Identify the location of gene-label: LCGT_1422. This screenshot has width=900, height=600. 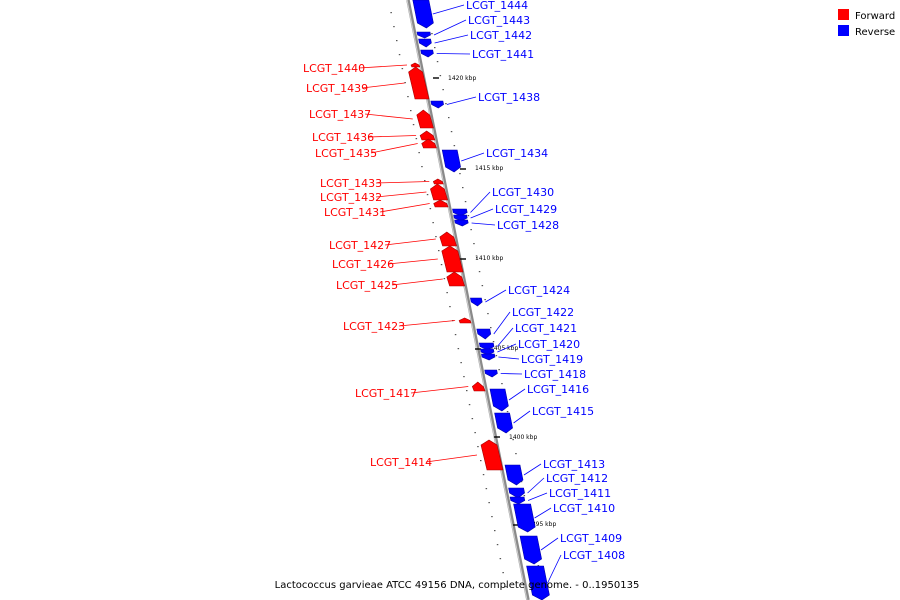
(543, 312).